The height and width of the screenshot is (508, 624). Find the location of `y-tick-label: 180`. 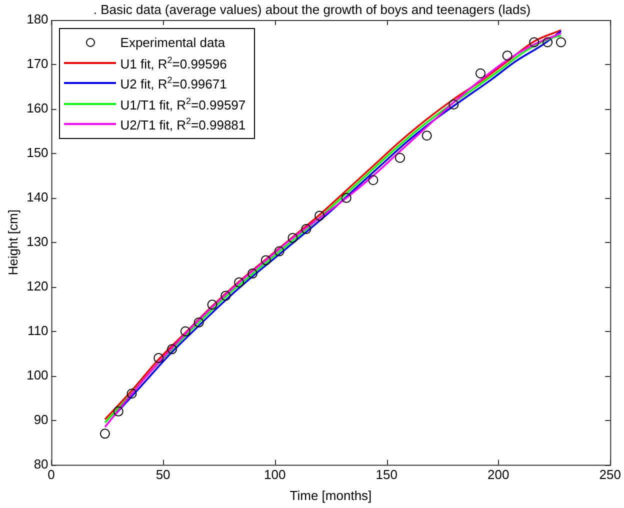

y-tick-label: 180 is located at coordinates (37, 19).